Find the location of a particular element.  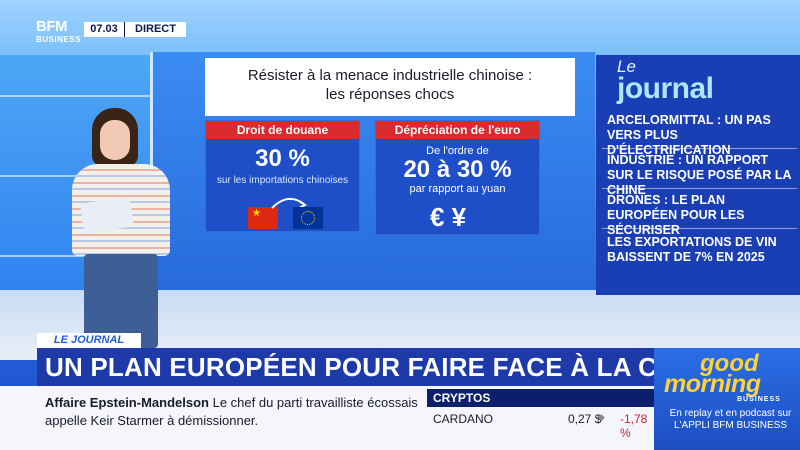

show-logo-good: good is located at coordinates (729, 363).